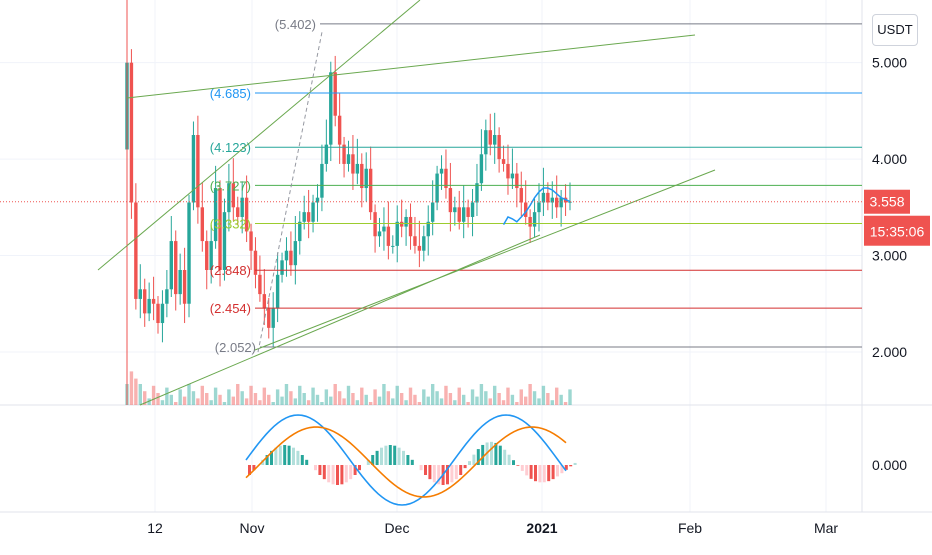 This screenshot has height=555, width=932. I want to click on price-tick-label: 2.000, so click(889, 352).